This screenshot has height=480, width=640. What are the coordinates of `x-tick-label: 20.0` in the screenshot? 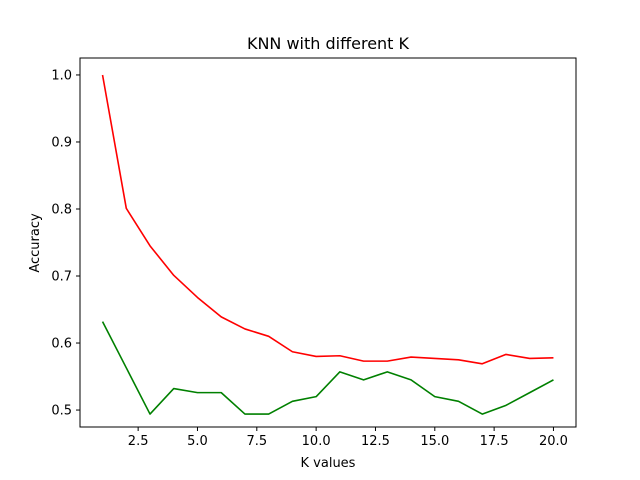 It's located at (553, 441).